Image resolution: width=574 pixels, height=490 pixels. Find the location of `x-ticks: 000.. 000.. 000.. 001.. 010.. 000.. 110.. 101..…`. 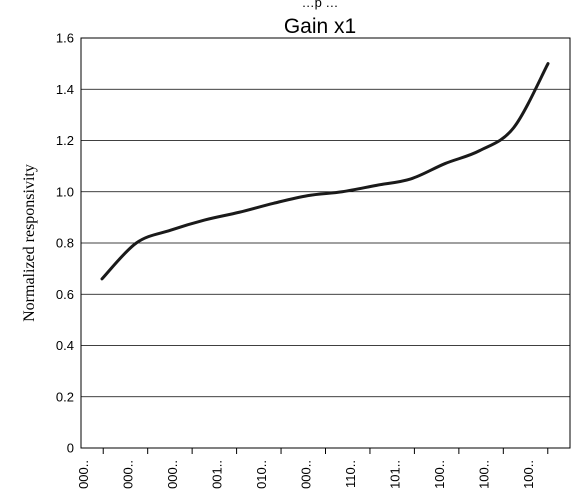

x-ticks: 000.. 000.. 000.. 001.. 010.. 000.. 110.. 101..… is located at coordinates (312, 468).